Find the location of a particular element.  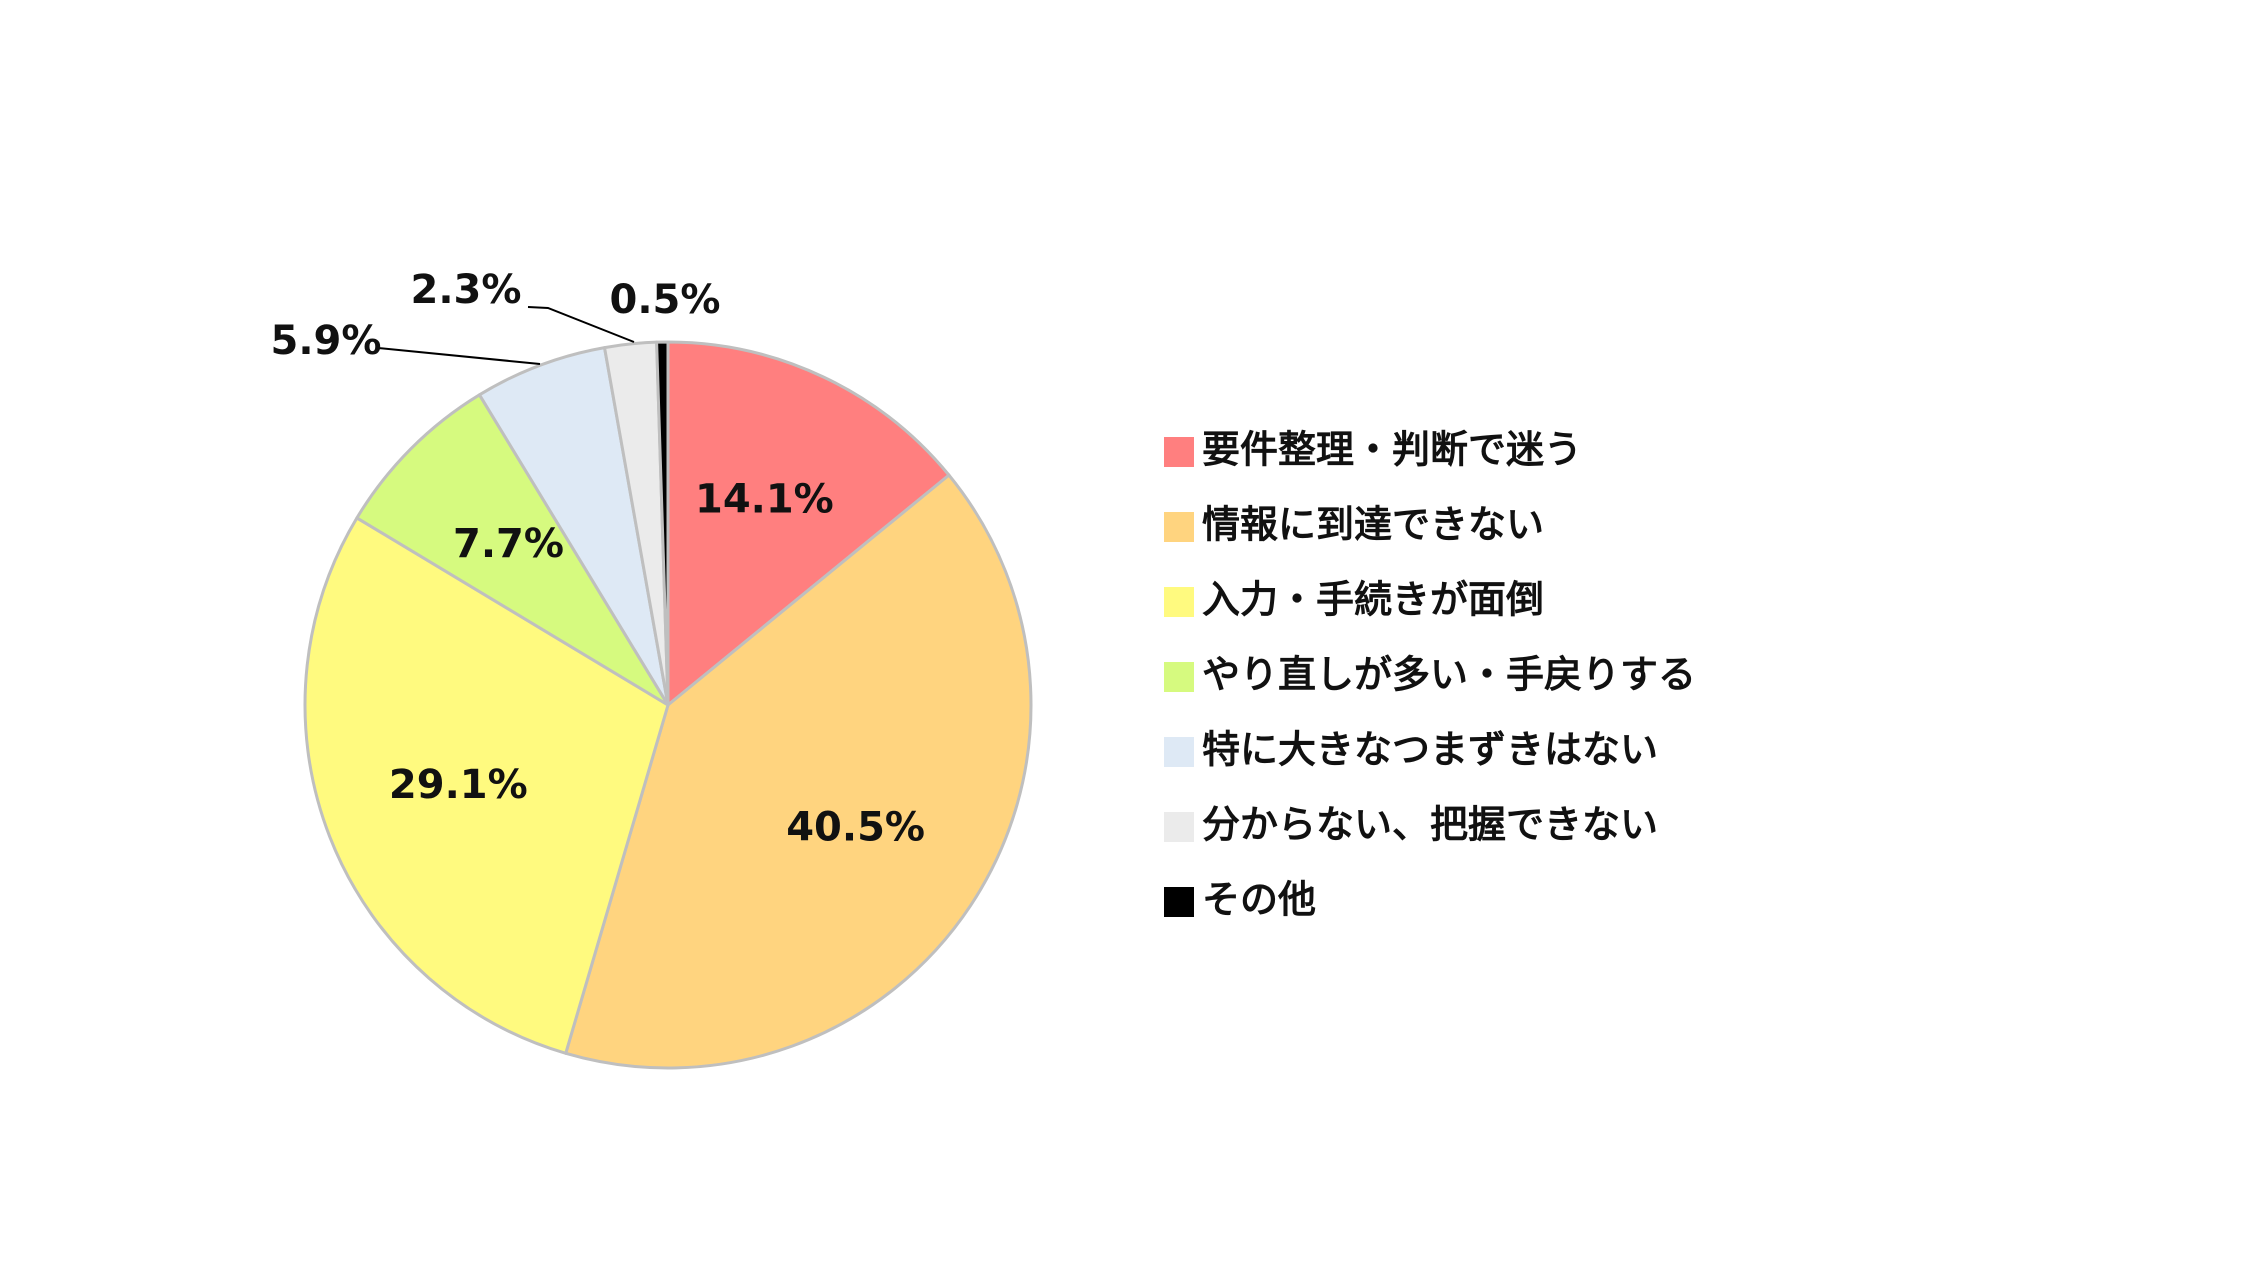

legend-item-1: 要件整理・判断で迷う is located at coordinates (1373, 450).